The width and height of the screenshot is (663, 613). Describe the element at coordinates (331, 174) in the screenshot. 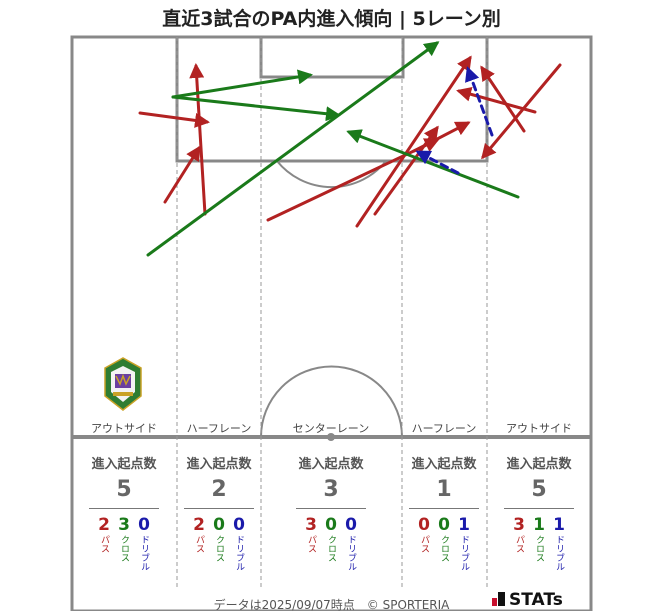

I see `penalty-arc` at that location.